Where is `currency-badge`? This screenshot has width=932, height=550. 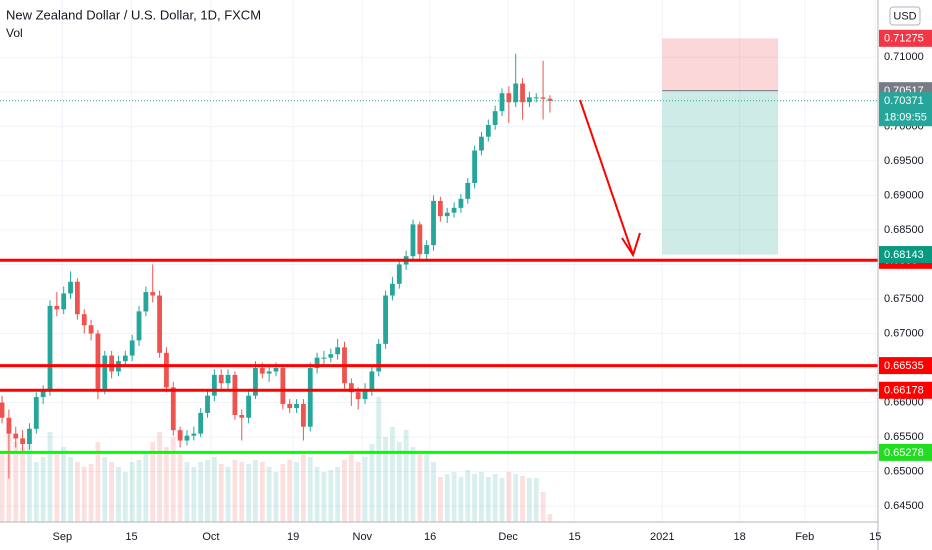 currency-badge is located at coordinates (905, 16).